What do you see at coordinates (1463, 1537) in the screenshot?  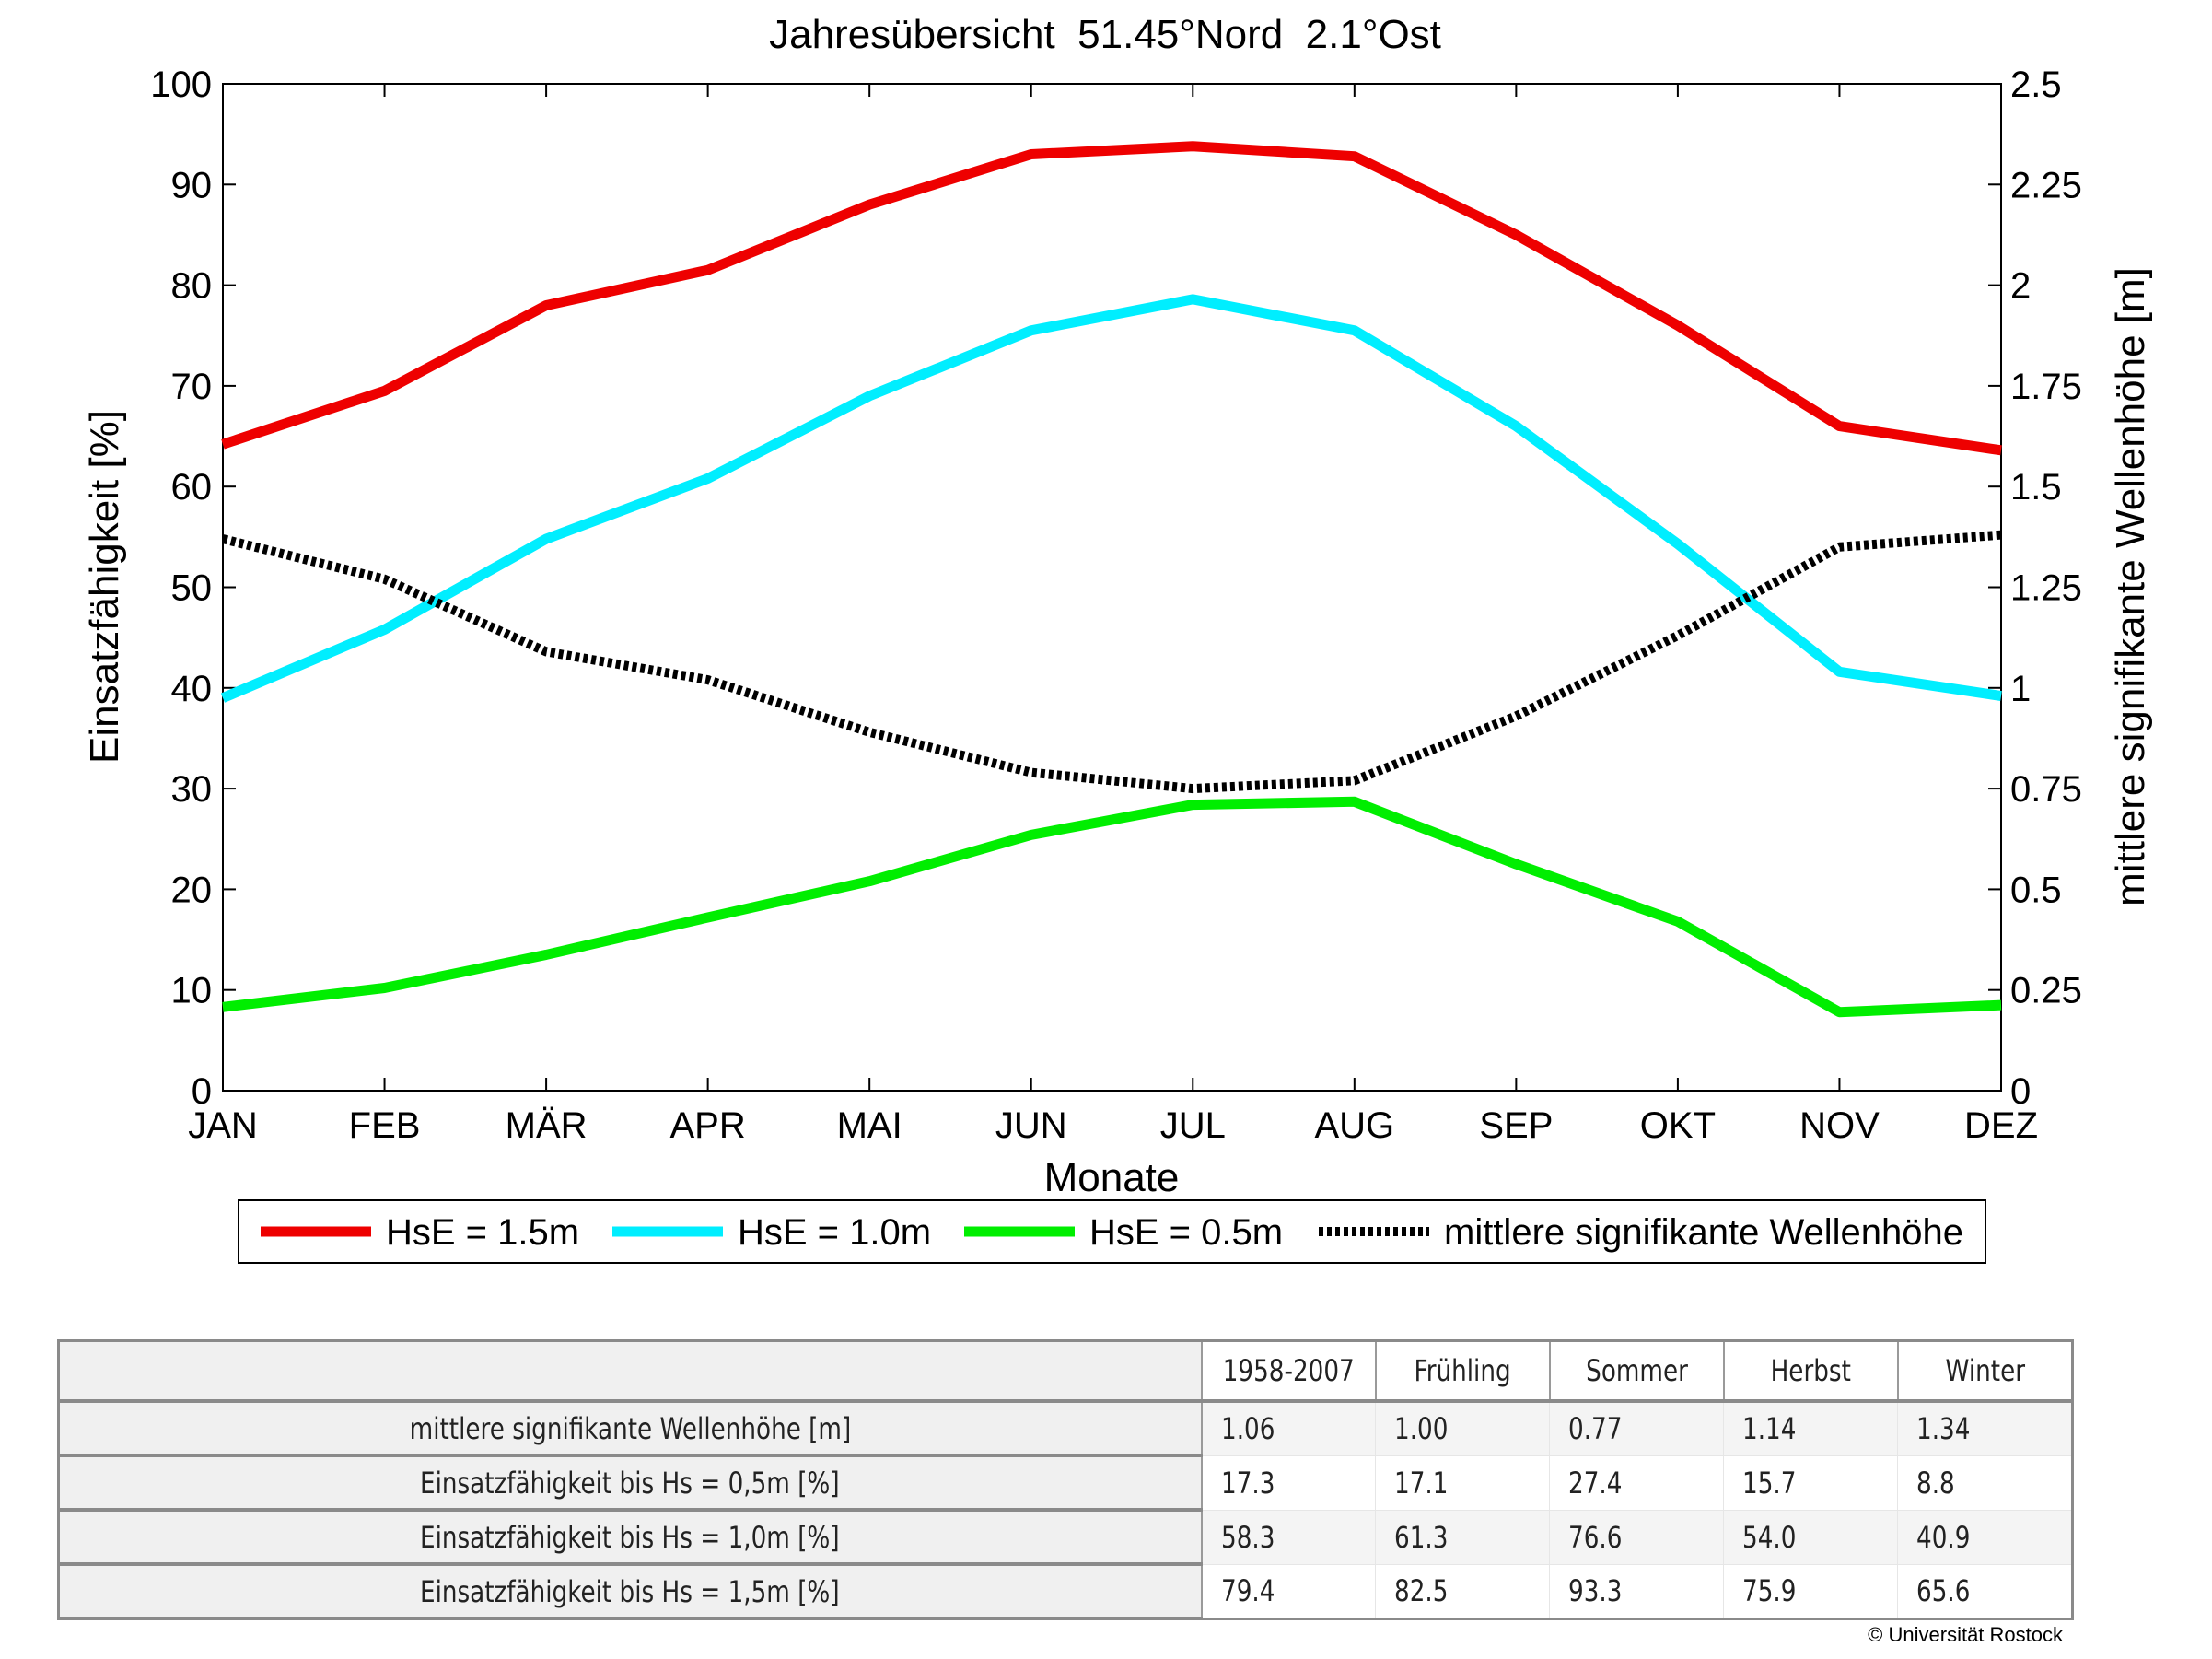 I see `table-cell: 61.3` at bounding box center [1463, 1537].